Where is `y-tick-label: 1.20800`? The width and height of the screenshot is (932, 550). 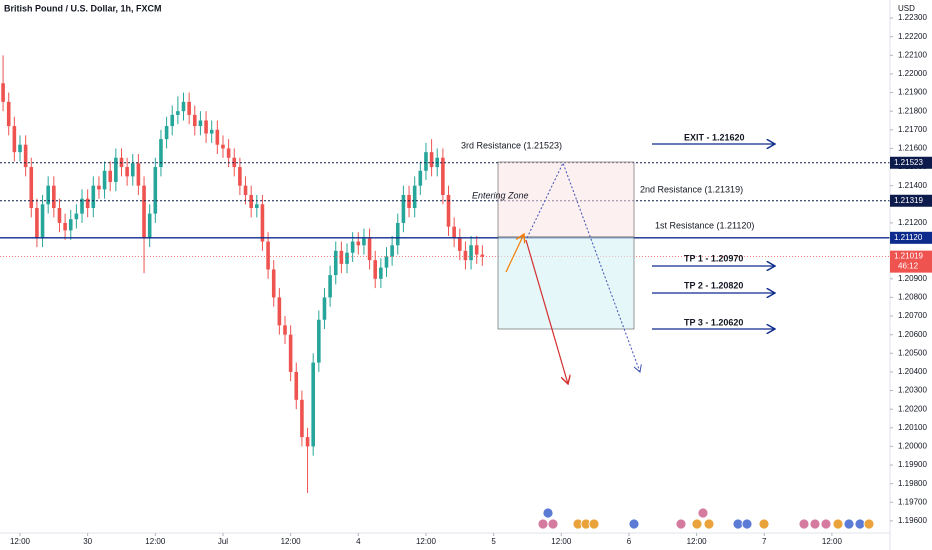 y-tick-label: 1.20800 is located at coordinates (912, 297).